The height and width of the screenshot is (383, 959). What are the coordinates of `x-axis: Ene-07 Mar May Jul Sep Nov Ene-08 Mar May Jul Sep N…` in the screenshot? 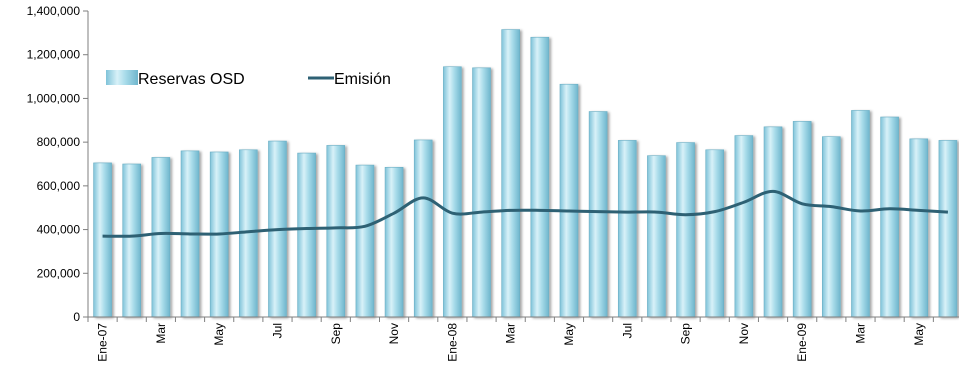 It's located at (523, 339).